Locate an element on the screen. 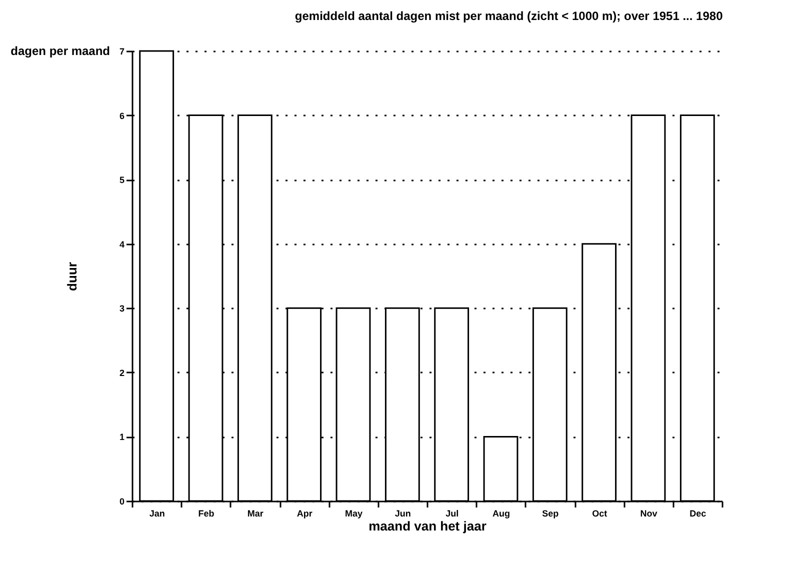 Image resolution: width=790 pixels, height=579 pixels. x-tick-label: Jun is located at coordinates (402, 513).